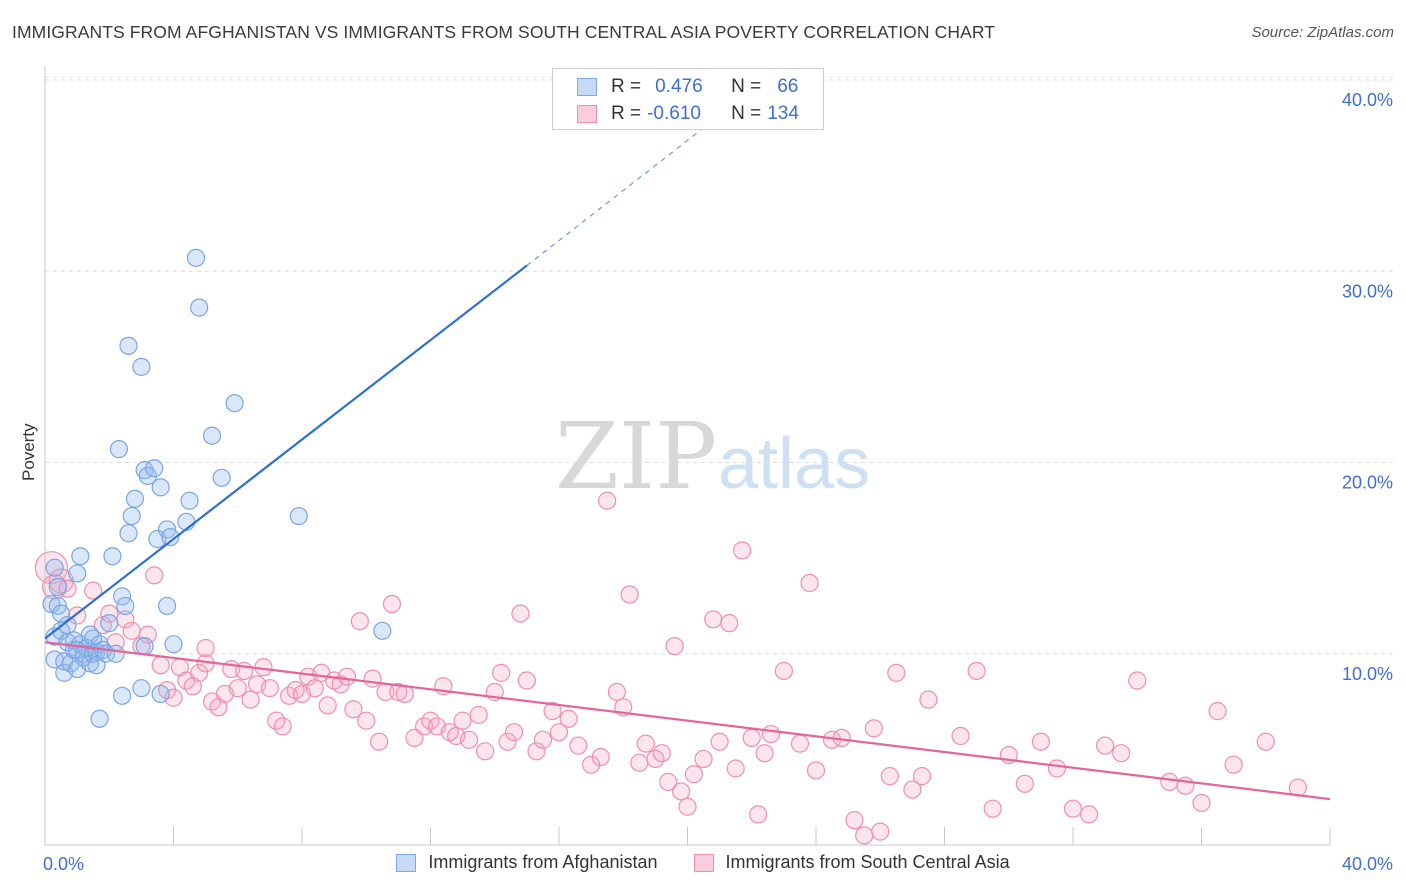 This screenshot has height=892, width=1406. Describe the element at coordinates (527, 862) in the screenshot. I see `legend-item-afghanistan: Immigrants from Afghanistan` at that location.